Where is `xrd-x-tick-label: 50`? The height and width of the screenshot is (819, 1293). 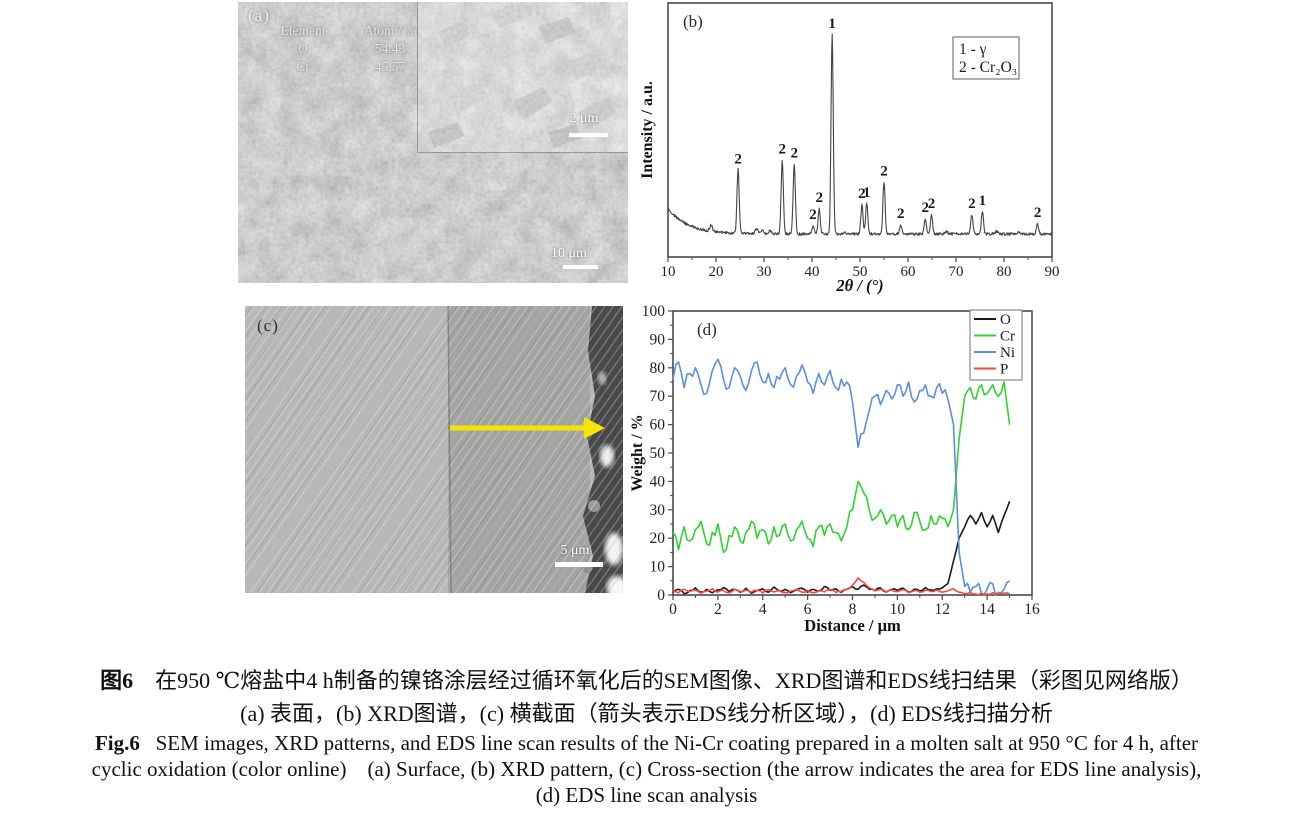
xrd-x-tick-label: 50 is located at coordinates (860, 272).